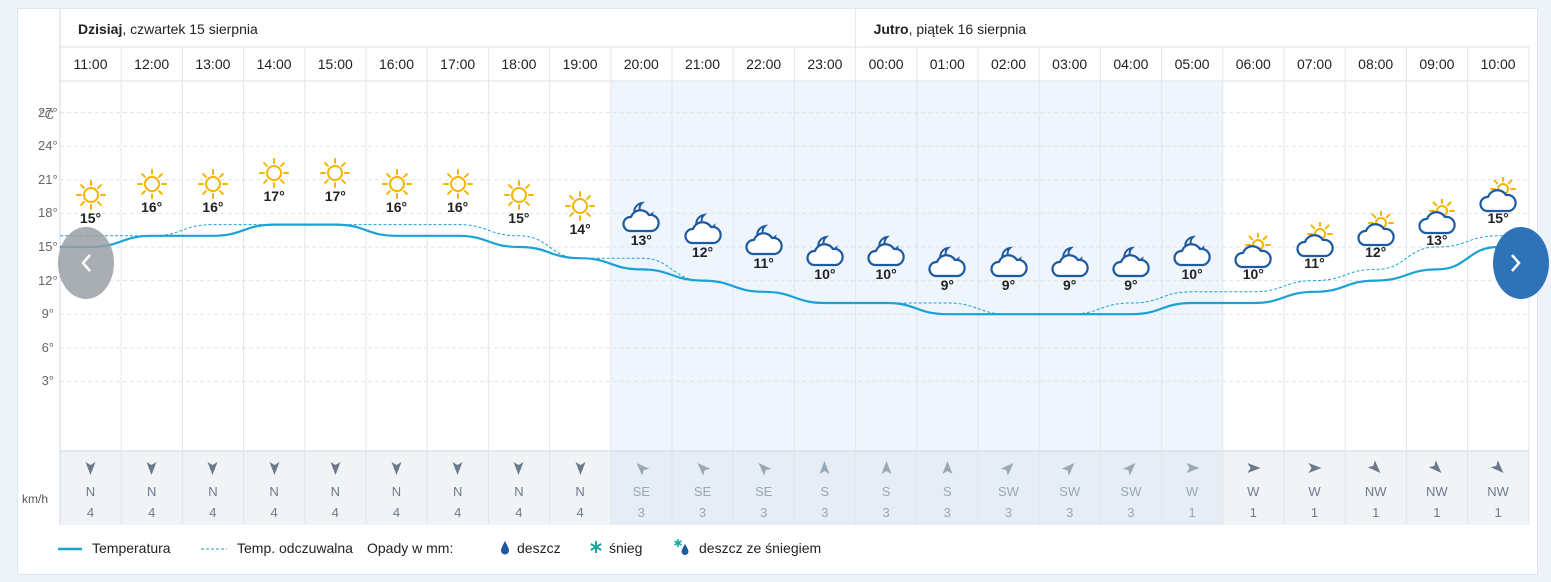  What do you see at coordinates (1521, 263) in the screenshot?
I see `next-button` at bounding box center [1521, 263].